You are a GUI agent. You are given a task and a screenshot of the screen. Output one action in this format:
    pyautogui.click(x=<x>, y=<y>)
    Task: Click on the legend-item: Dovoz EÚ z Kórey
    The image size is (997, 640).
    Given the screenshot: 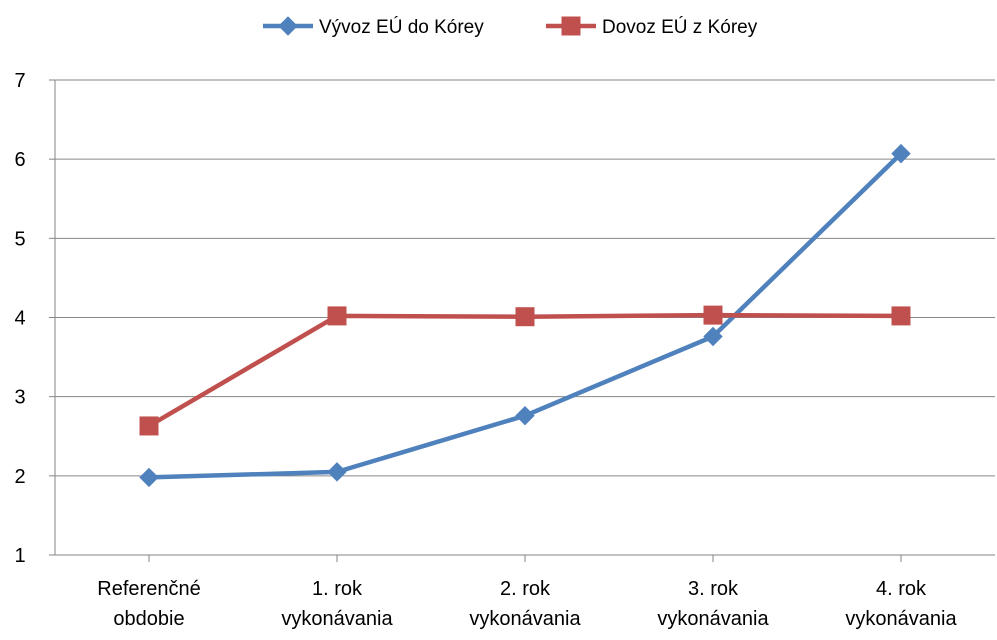 What is the action you would take?
    pyautogui.click(x=652, y=27)
    